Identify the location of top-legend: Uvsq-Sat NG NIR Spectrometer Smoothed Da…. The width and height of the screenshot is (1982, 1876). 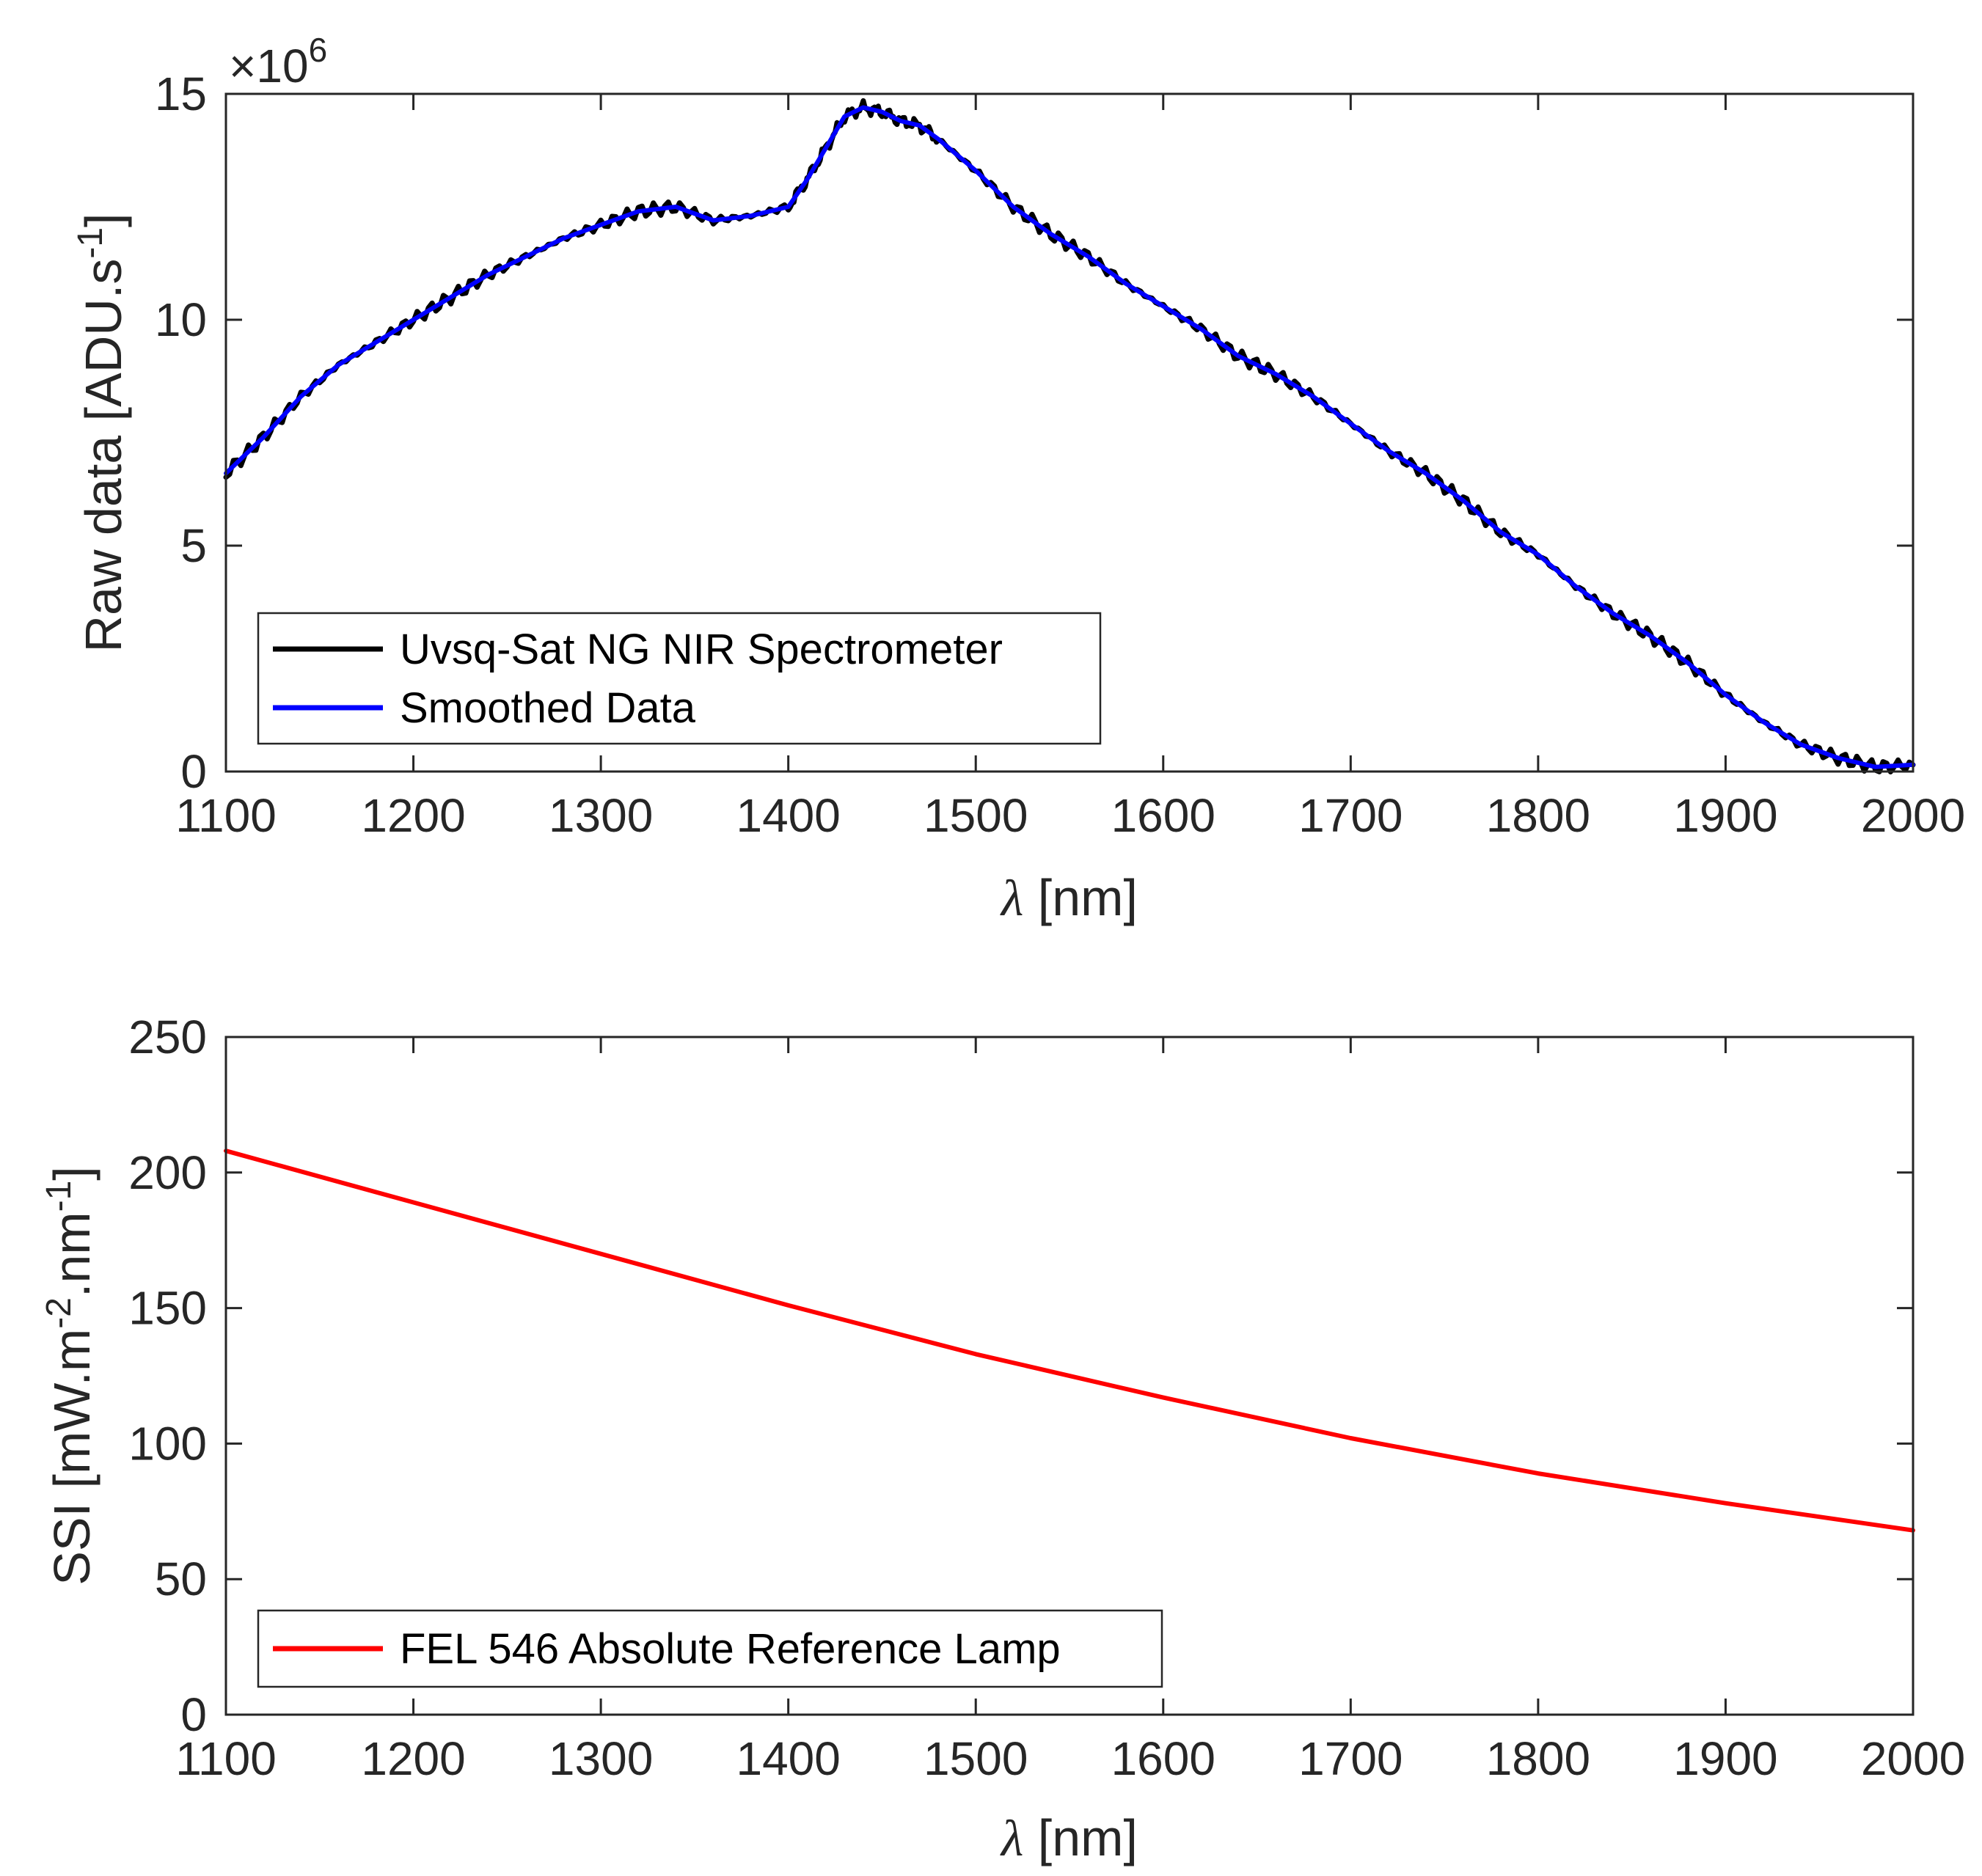
(679, 678).